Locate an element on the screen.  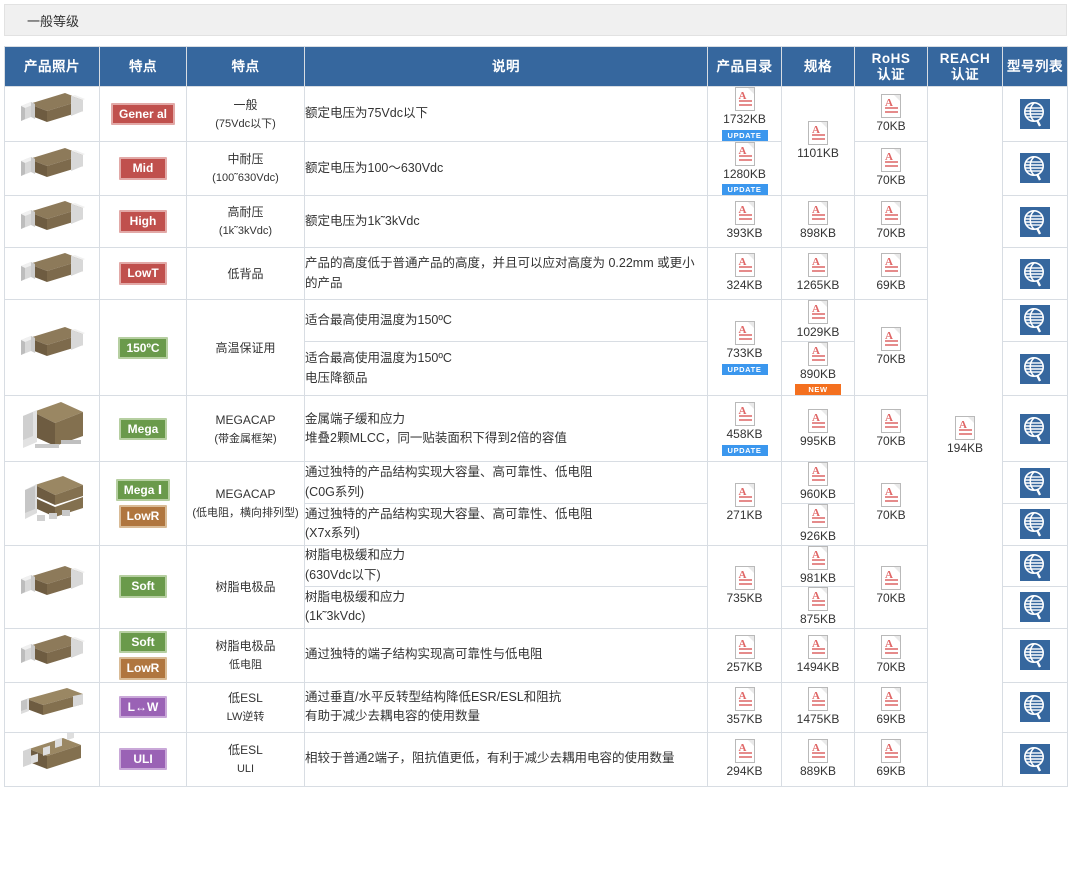
rohs-lowt-link: A 69KB is located at coordinates (891, 273).